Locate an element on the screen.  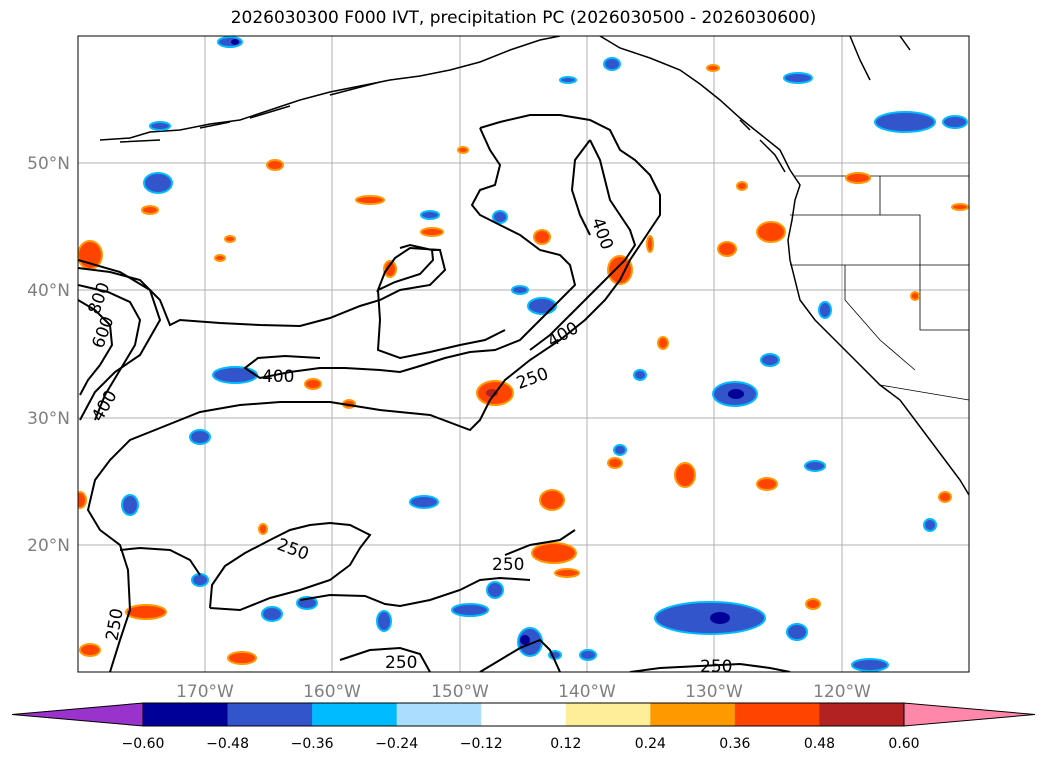
lat-tick-label: 40°N is located at coordinates (48, 291).